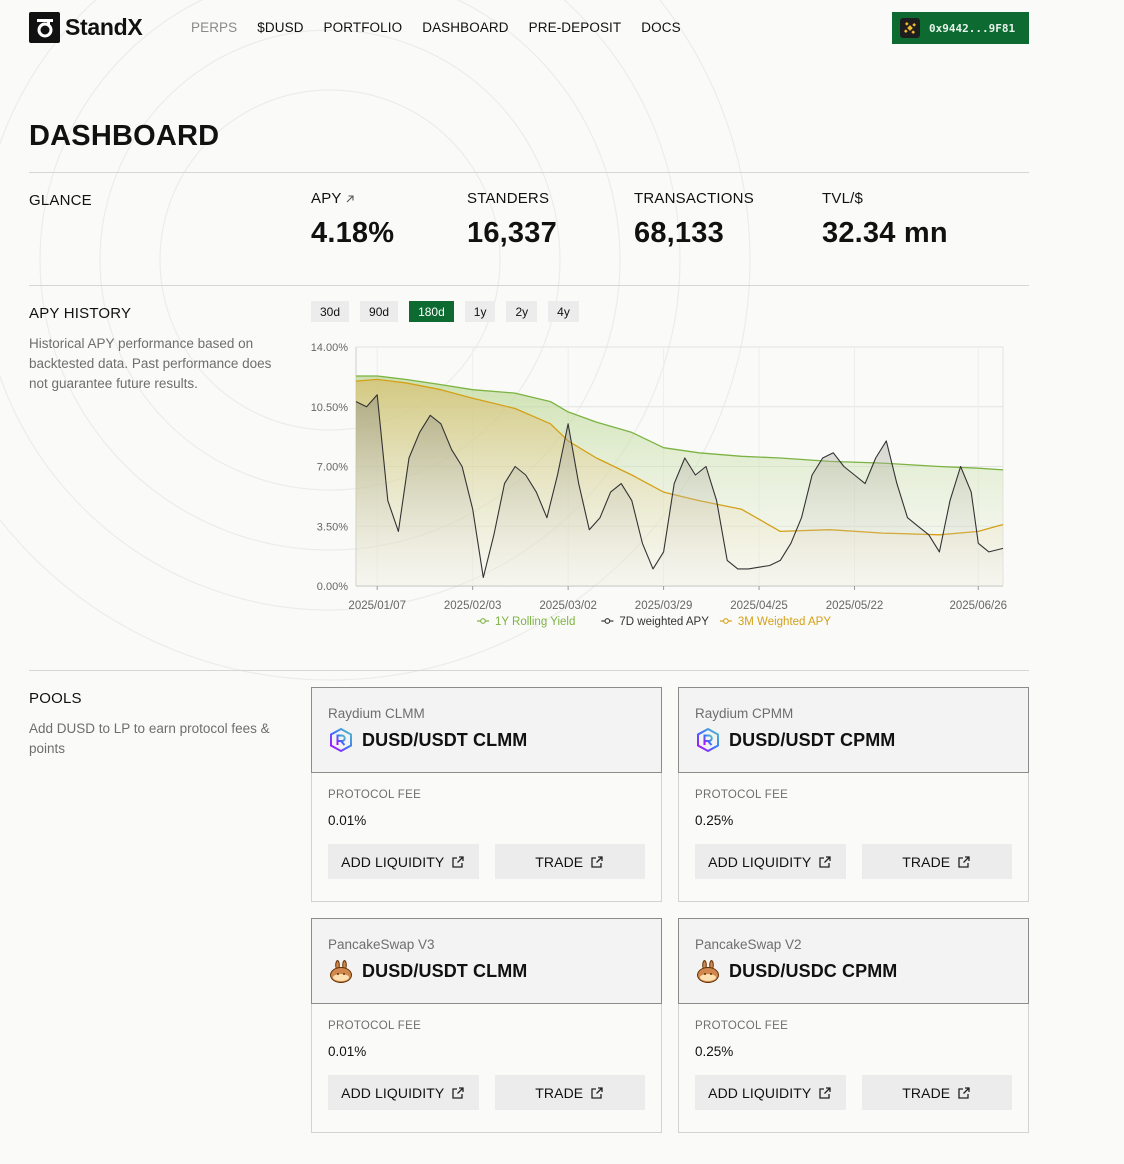  Describe the element at coordinates (377, 606) in the screenshot. I see `x-tick-label: 2025/01/07` at that location.